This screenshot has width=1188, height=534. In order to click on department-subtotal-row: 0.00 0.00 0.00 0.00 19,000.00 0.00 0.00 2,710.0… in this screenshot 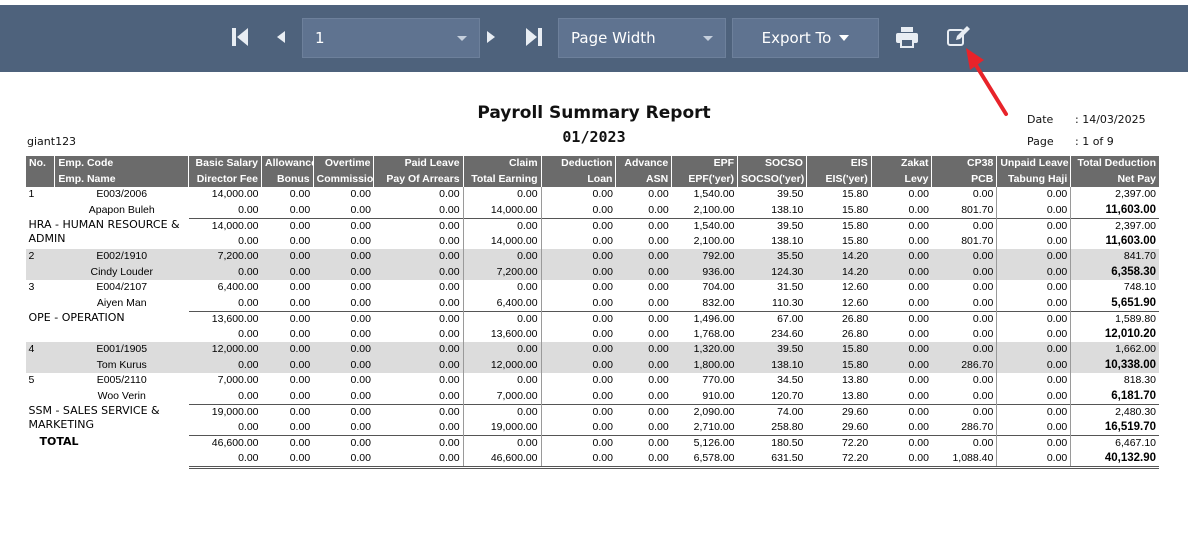, I will do `click(593, 427)`.